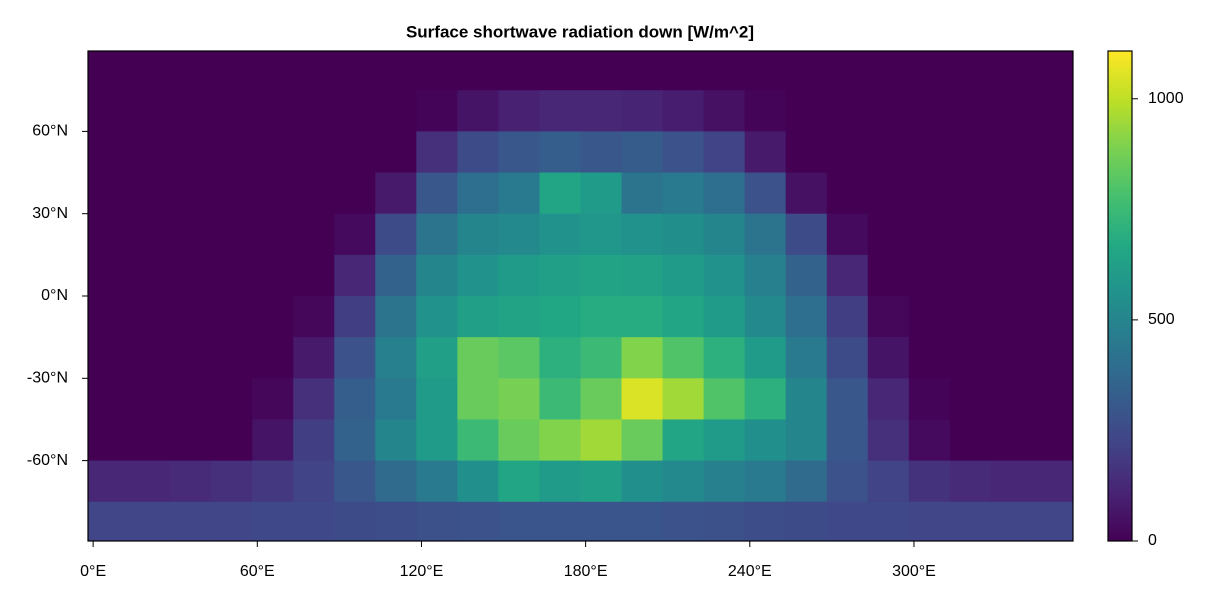 The height and width of the screenshot is (605, 1212). Describe the element at coordinates (54, 295) in the screenshot. I see `y-tick-label: 0°N` at that location.